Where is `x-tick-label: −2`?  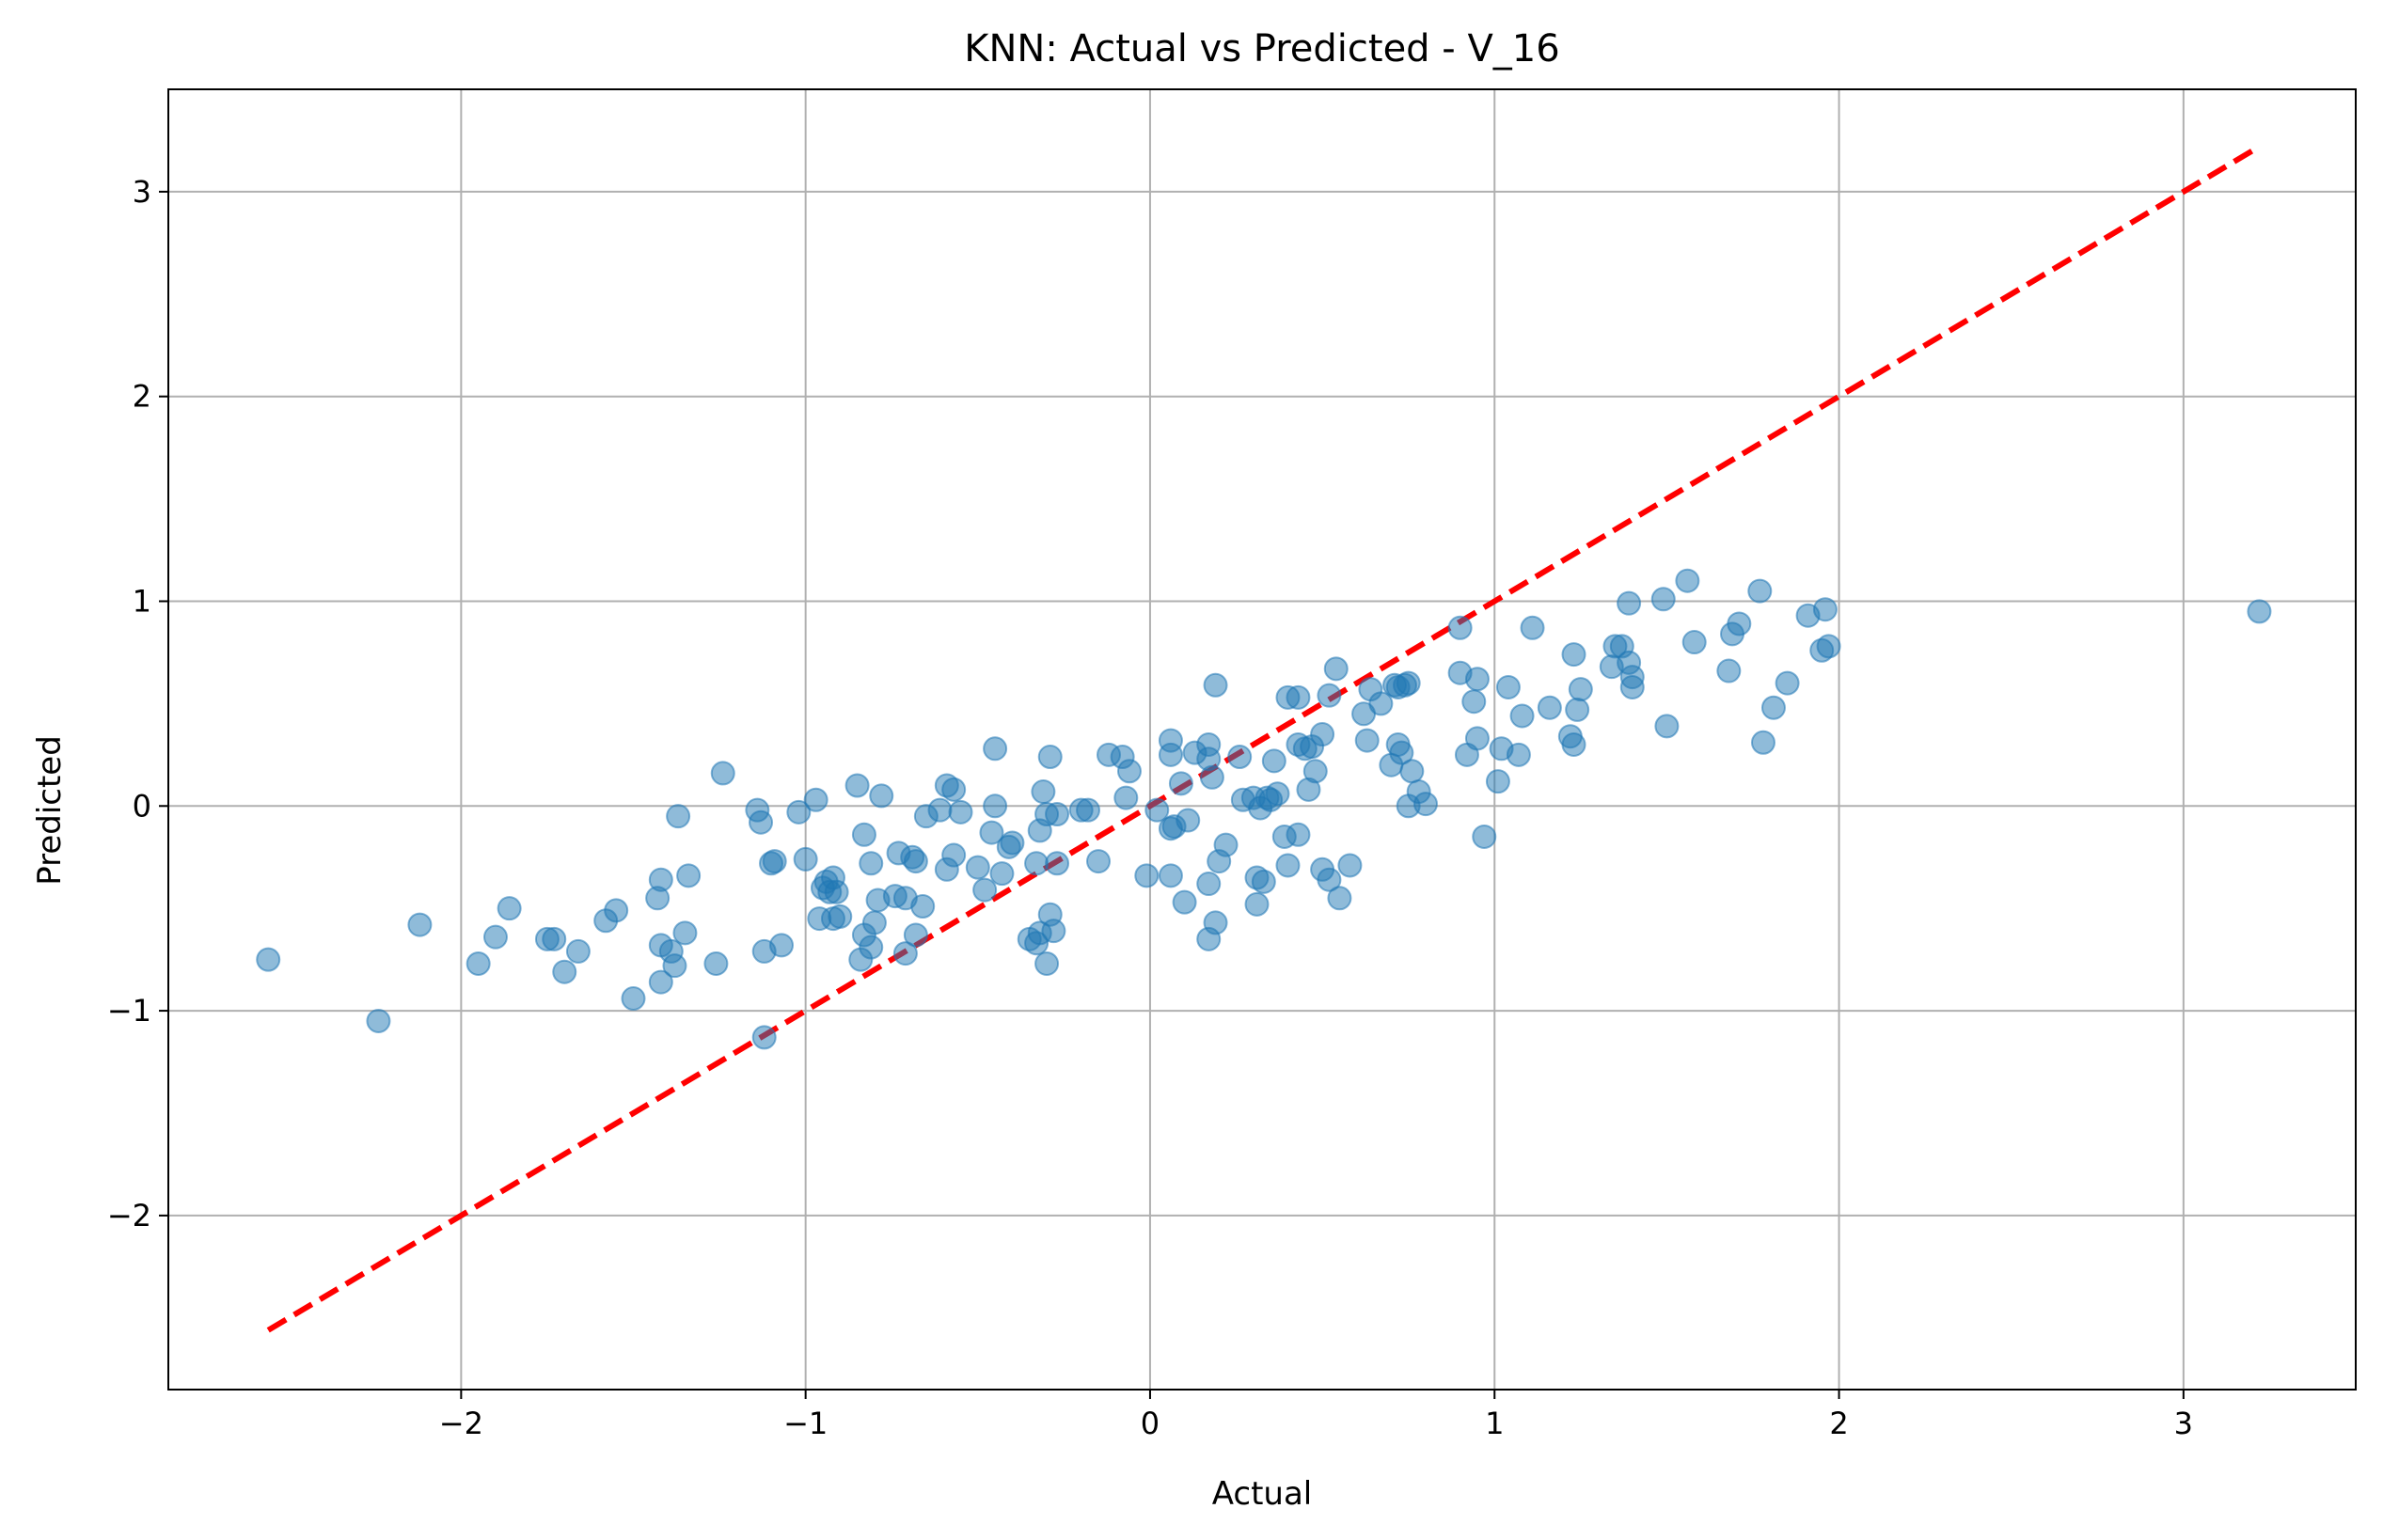 x-tick-label: −2 is located at coordinates (461, 1424).